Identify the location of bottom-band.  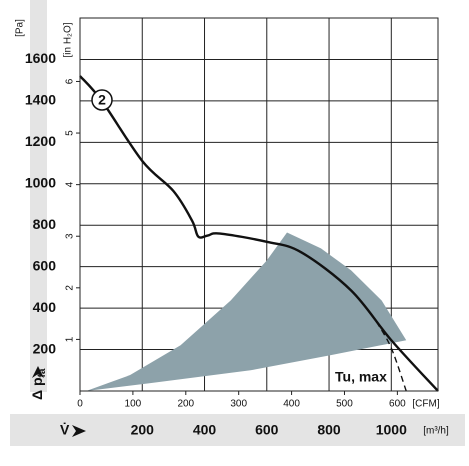
(237, 430).